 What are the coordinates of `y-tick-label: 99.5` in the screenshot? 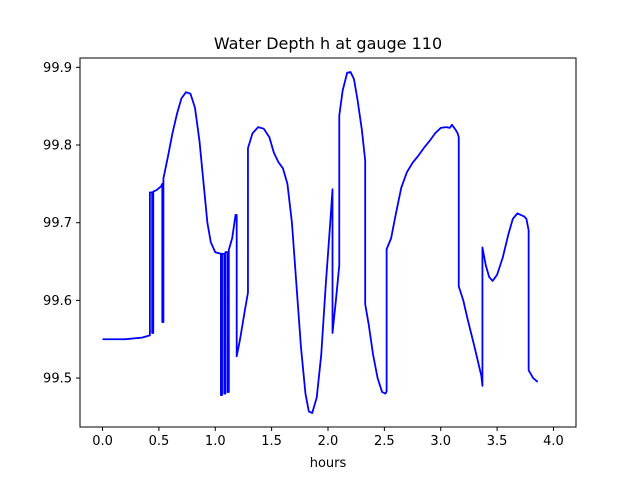 It's located at (57, 379).